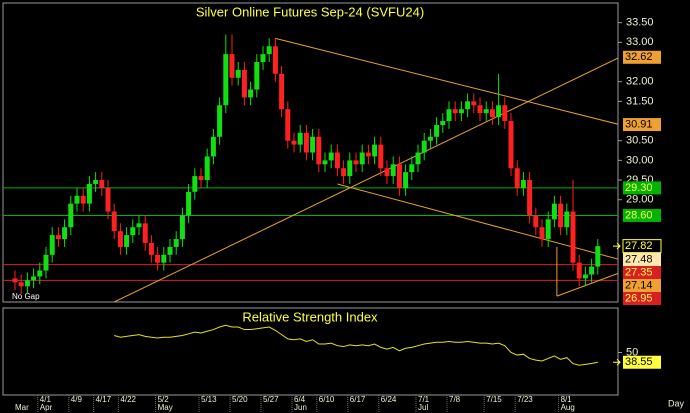 This screenshot has width=690, height=413. What do you see at coordinates (358, 399) in the screenshot?
I see `x-tick-label: 6/17` at bounding box center [358, 399].